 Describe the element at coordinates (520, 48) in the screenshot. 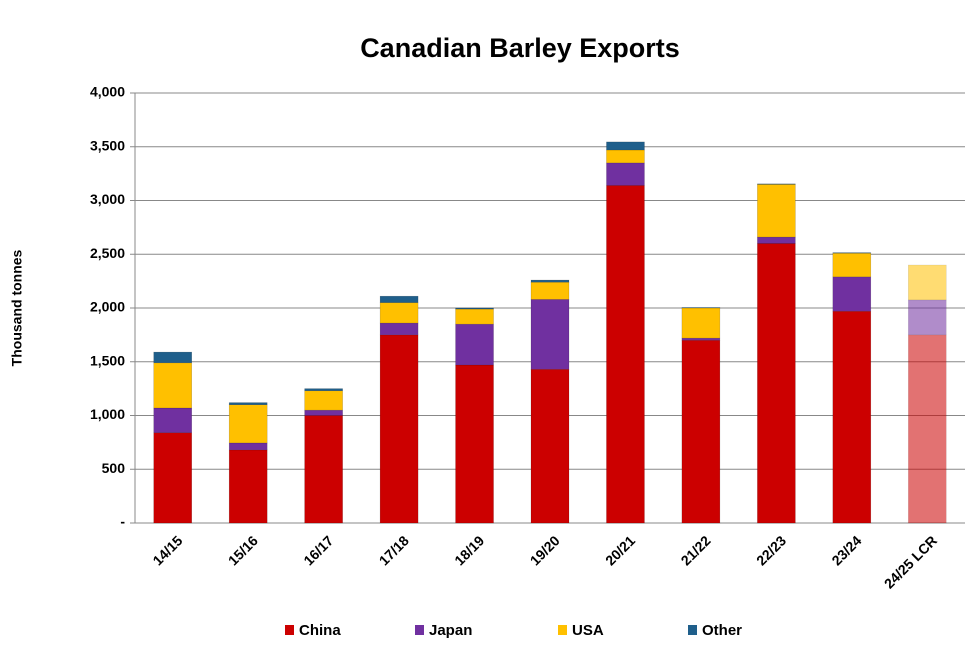

I see `chart-title: Canadian Barley Exports` at that location.